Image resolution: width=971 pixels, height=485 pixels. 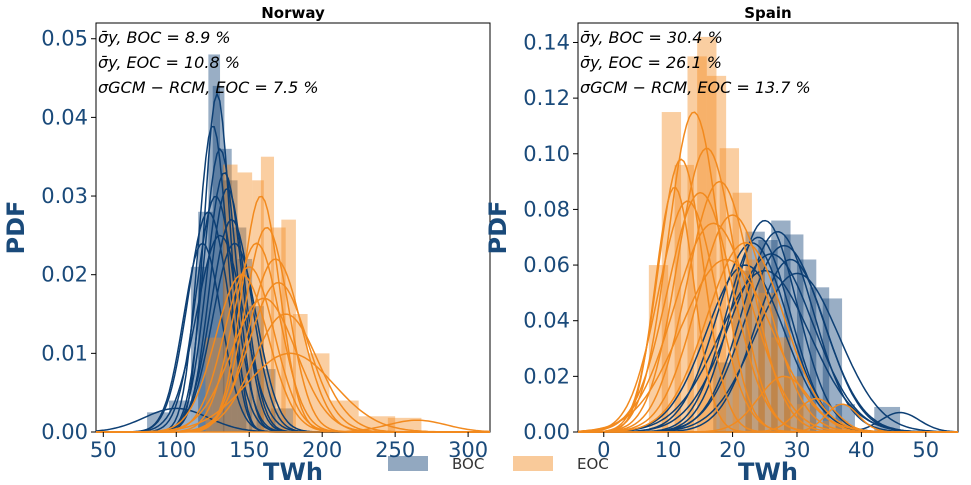 I want to click on spain-y-tick-label-7: 0.14, so click(x=546, y=42).